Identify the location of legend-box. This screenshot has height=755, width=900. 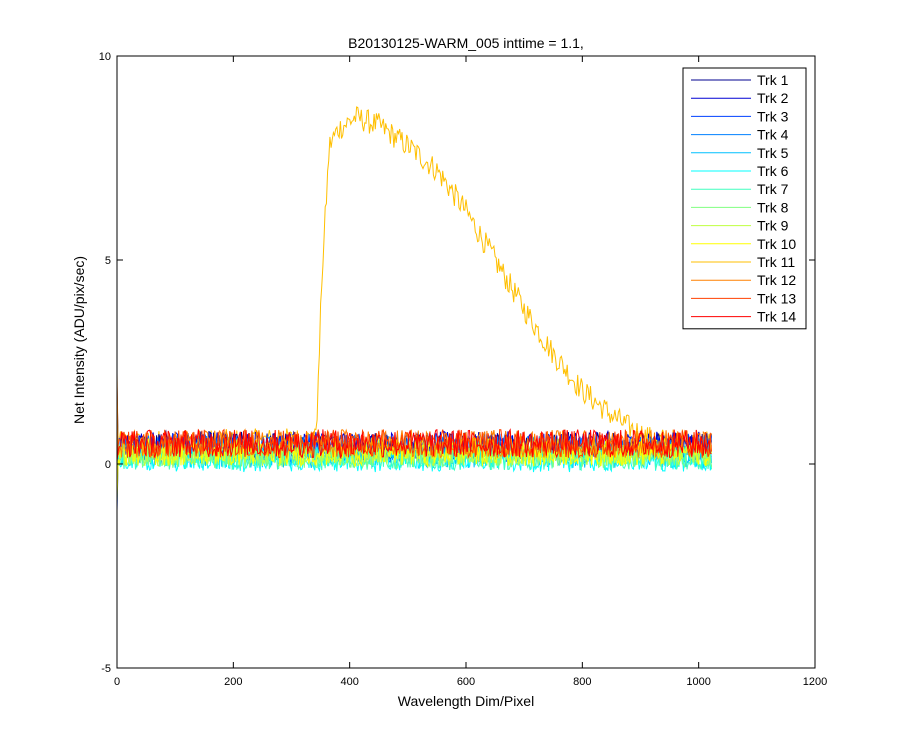
(744, 198).